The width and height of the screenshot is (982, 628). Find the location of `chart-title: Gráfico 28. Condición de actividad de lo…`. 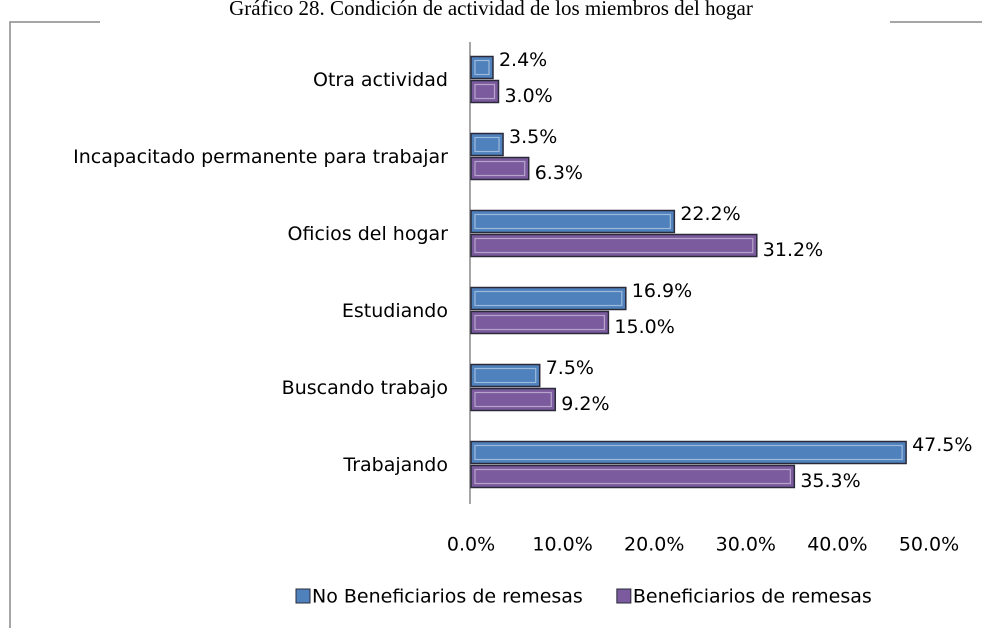

chart-title: Gráfico 28. Condición de actividad de lo… is located at coordinates (491, 10).